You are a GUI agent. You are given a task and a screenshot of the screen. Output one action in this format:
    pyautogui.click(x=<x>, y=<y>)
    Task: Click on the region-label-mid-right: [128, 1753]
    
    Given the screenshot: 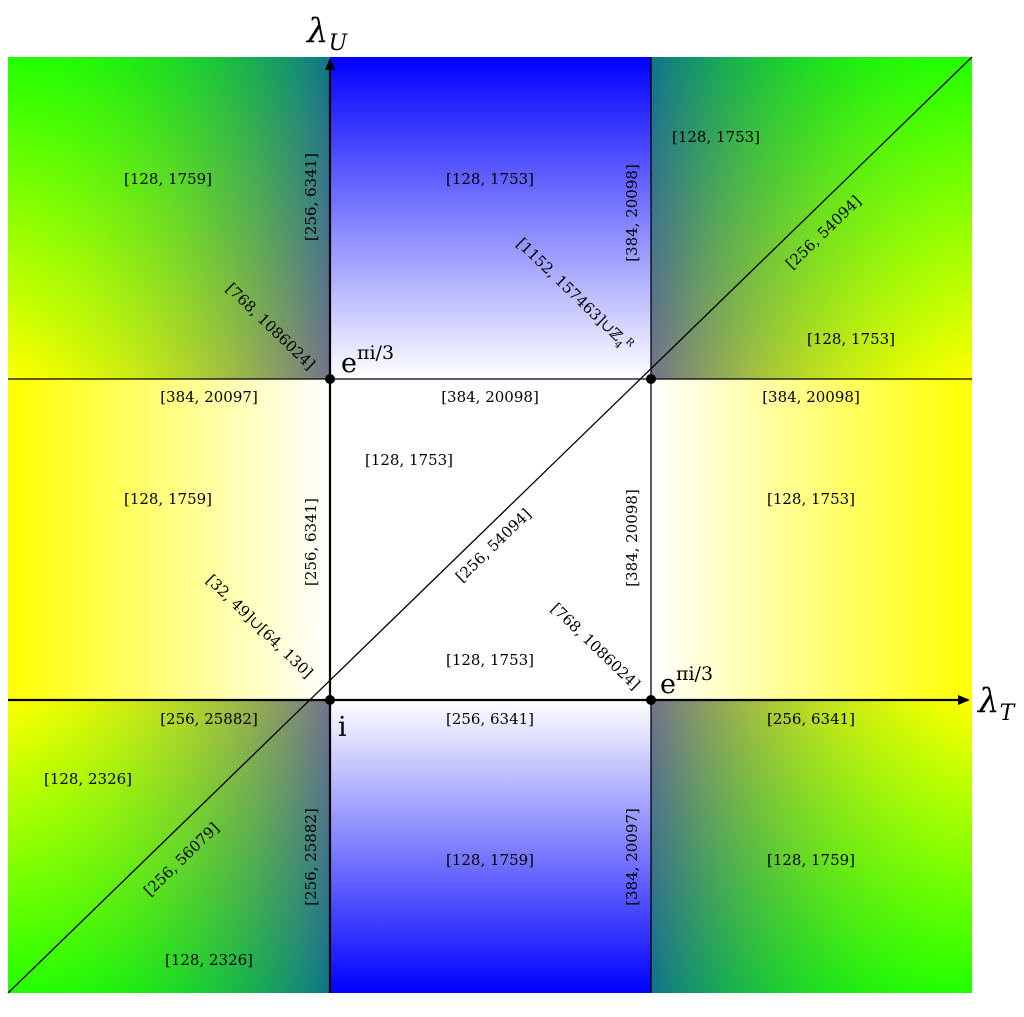 What is the action you would take?
    pyautogui.click(x=811, y=499)
    